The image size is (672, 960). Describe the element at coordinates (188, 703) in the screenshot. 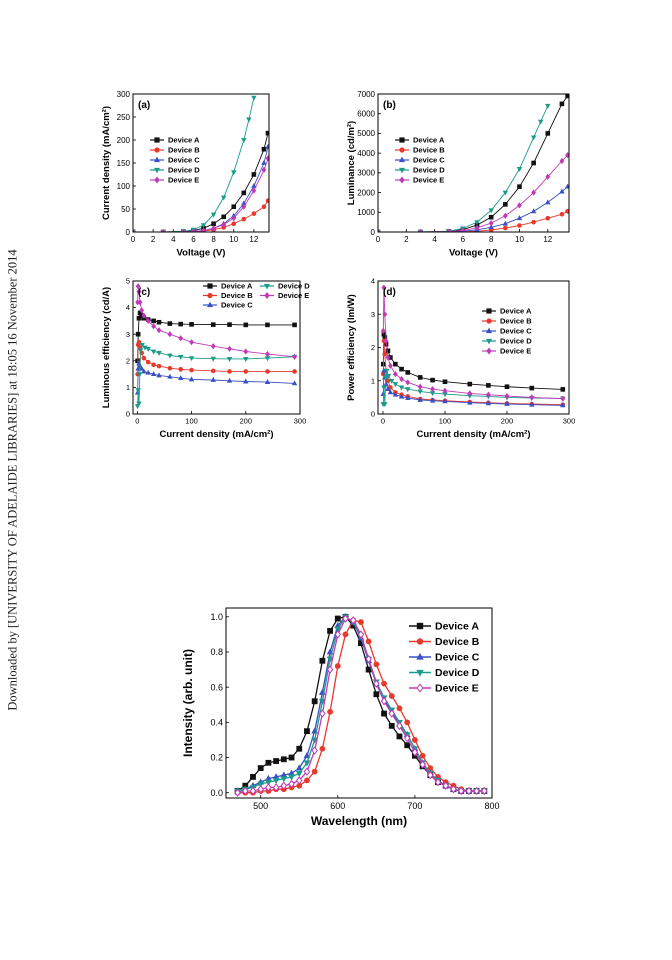

I see `y-axis-label: Intensity (arb. unit)` at that location.